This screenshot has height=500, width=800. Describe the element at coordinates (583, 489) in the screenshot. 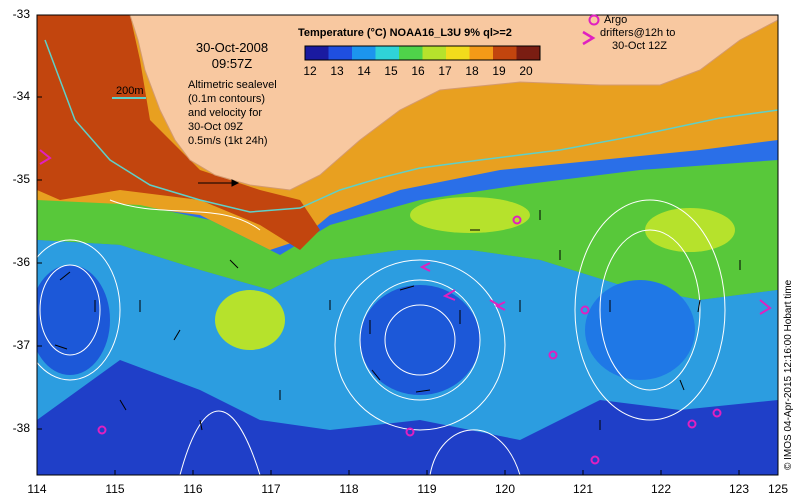

I see `lon-label: 121` at that location.